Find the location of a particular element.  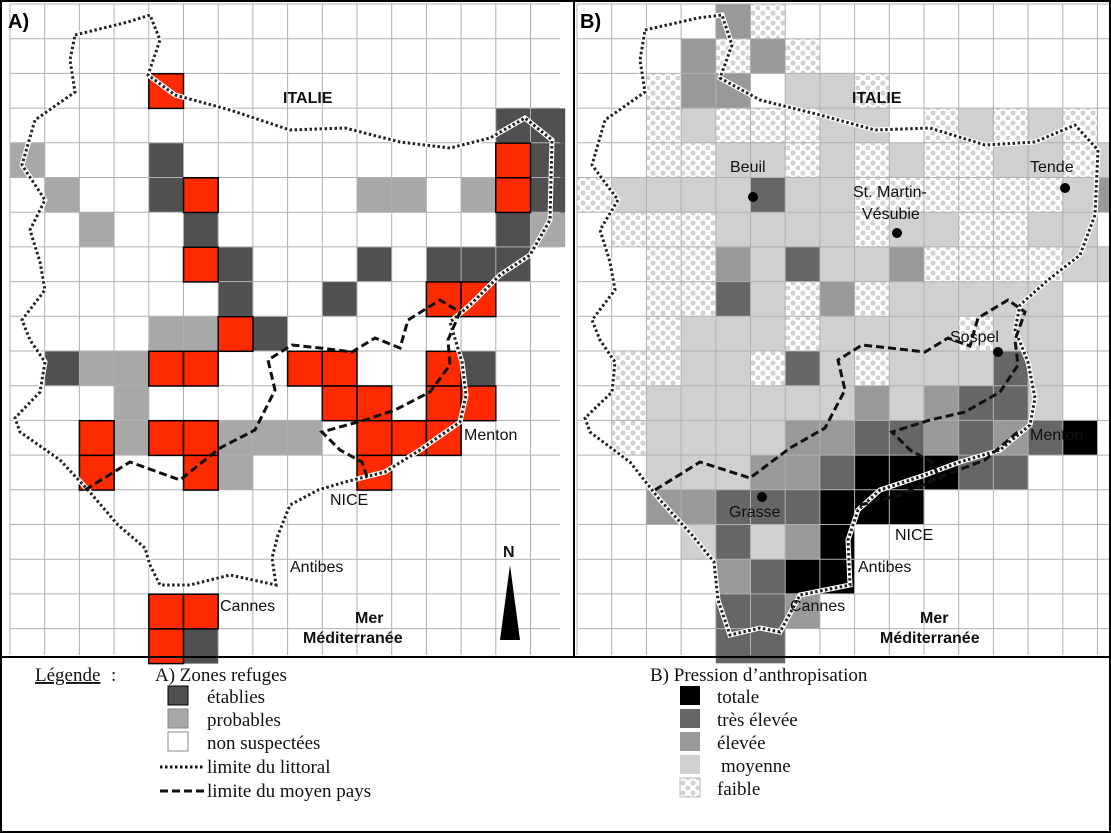

label-mediterranee-b: Méditerranée is located at coordinates (930, 638).